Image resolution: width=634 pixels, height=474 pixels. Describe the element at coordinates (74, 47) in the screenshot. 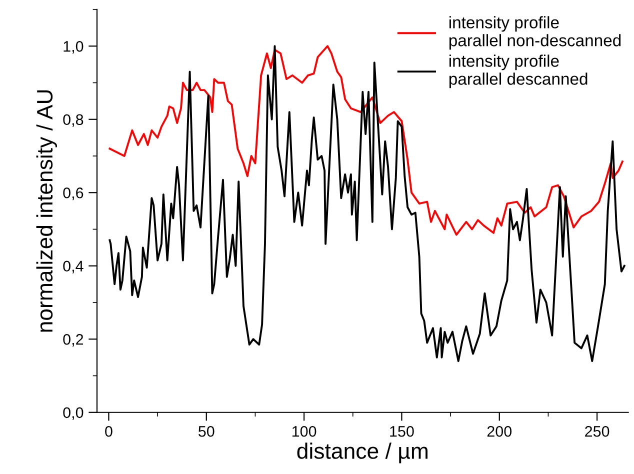

I see `y-tick-label: 1,0` at that location.